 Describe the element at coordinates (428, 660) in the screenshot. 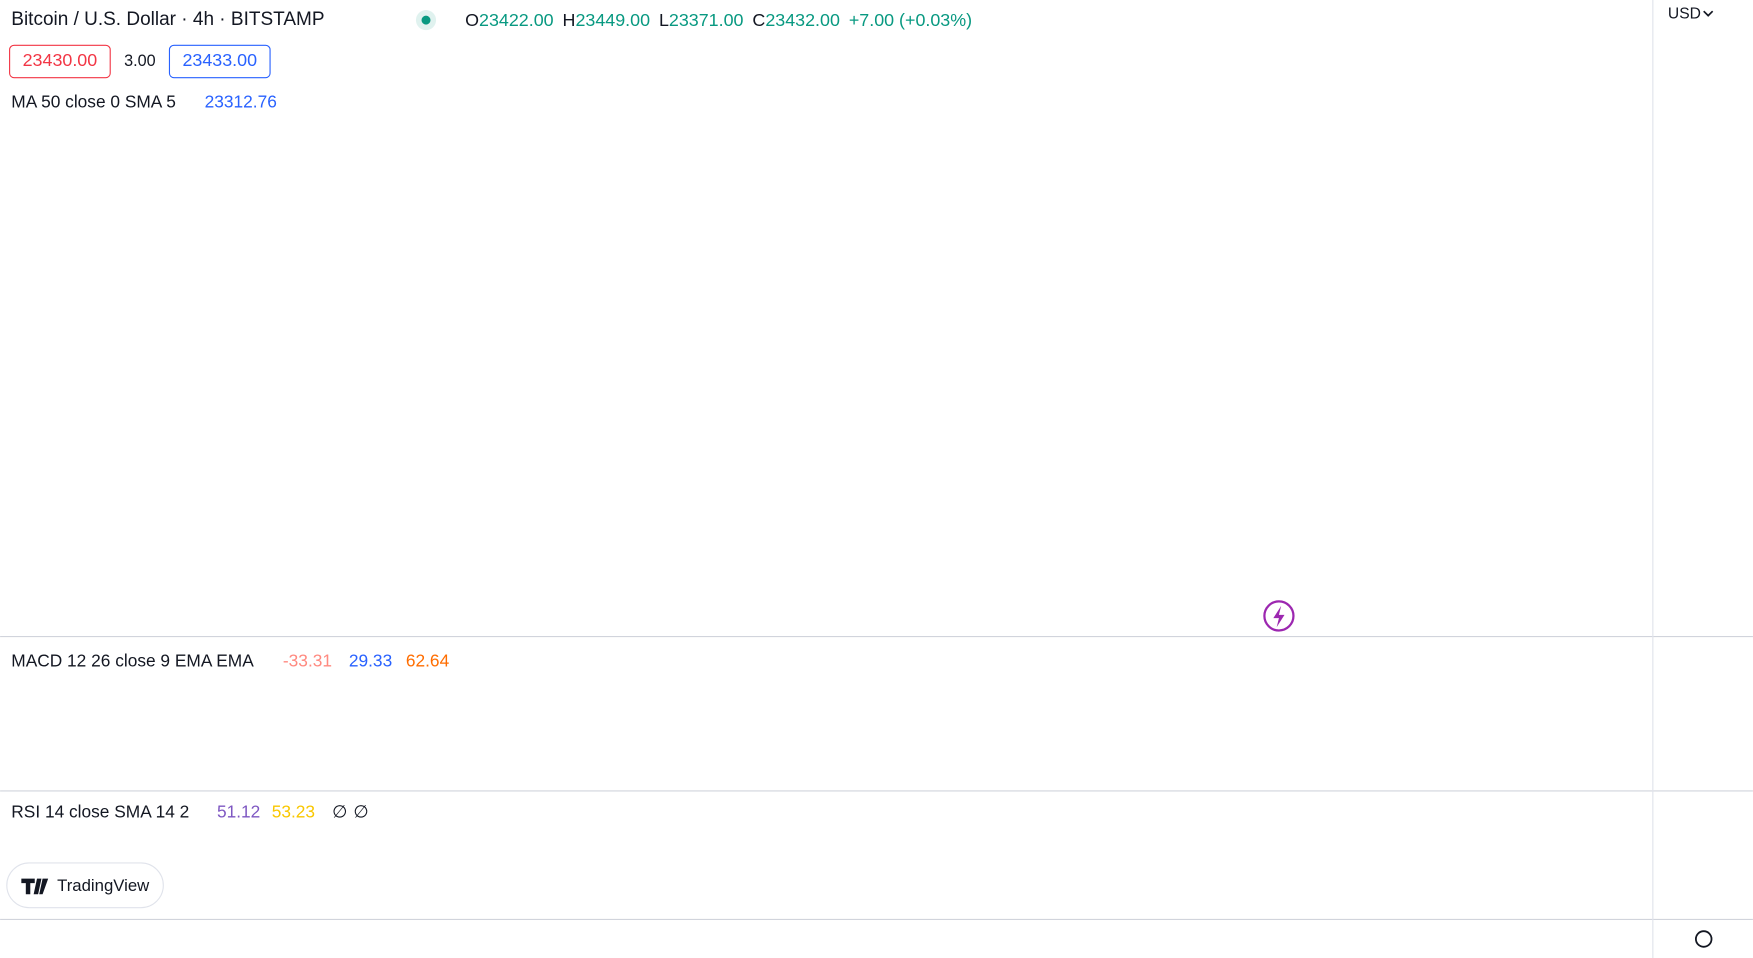

I see `macd-signal-value: 62.64` at that location.